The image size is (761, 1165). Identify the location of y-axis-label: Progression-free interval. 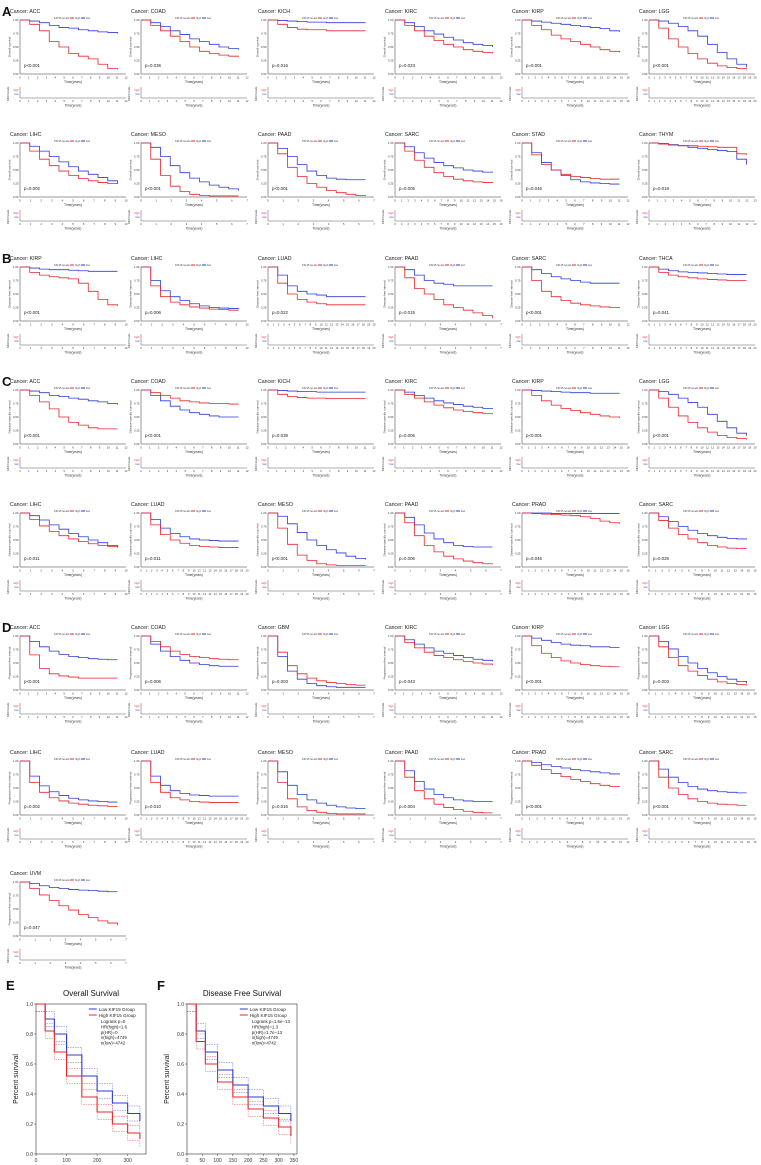
(385, 662).